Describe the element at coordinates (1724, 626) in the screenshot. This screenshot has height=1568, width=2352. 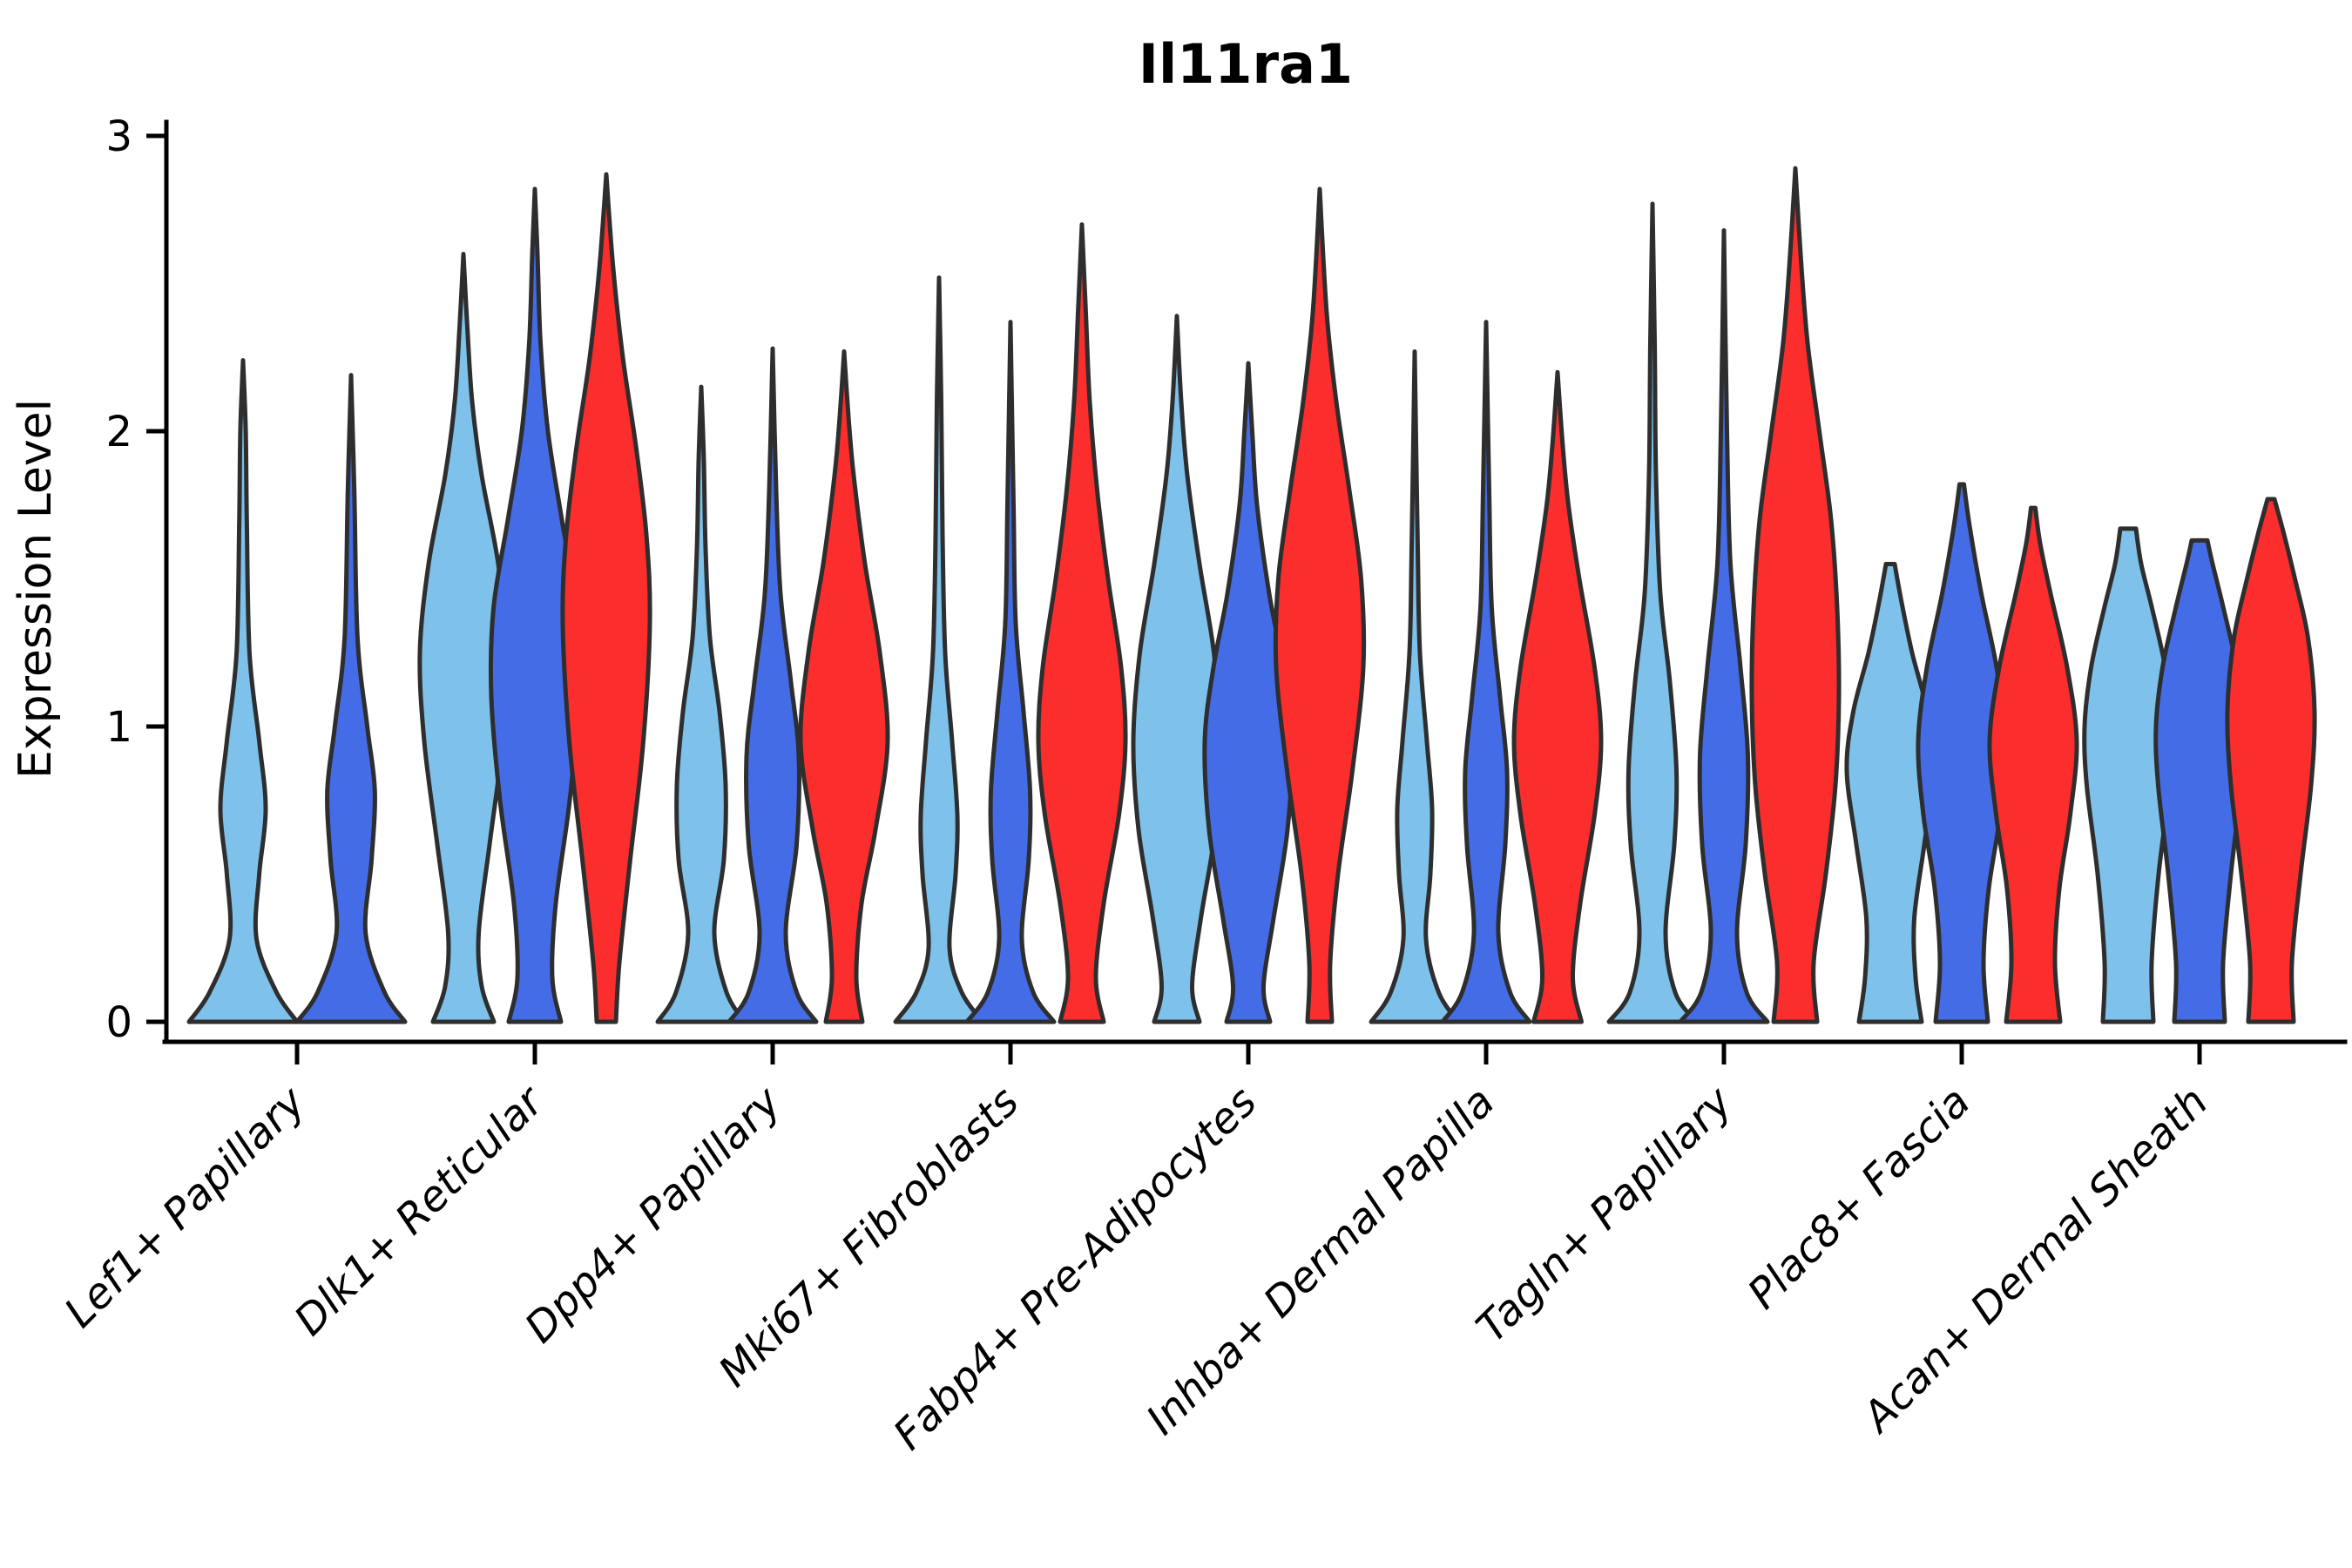
I see `violin-tagln-papillary-dark-blue` at that location.